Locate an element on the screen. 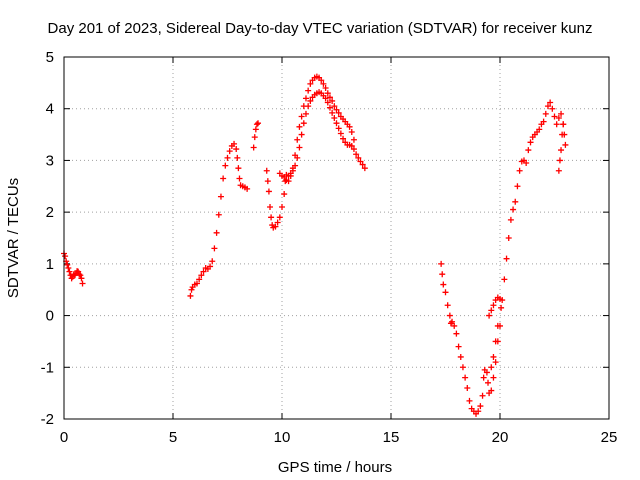 The image size is (640, 480). x-tick-label: 10 is located at coordinates (282, 437).